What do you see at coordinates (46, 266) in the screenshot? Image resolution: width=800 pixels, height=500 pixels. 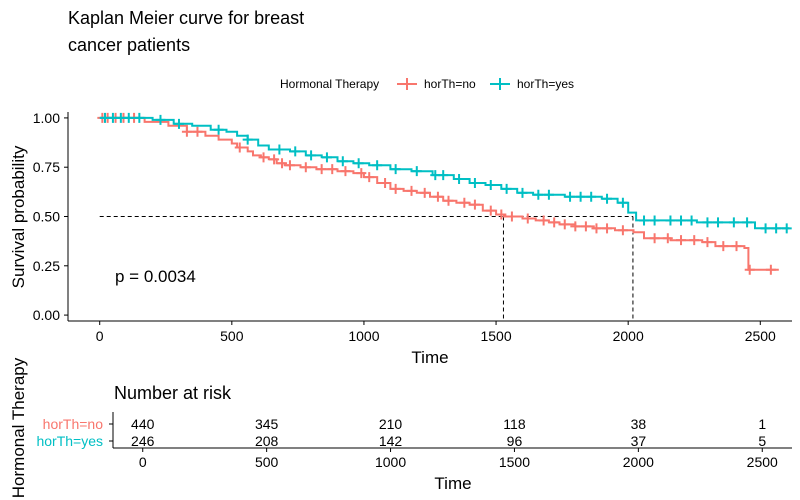 I see `y-tick-label: 0.25` at bounding box center [46, 266].